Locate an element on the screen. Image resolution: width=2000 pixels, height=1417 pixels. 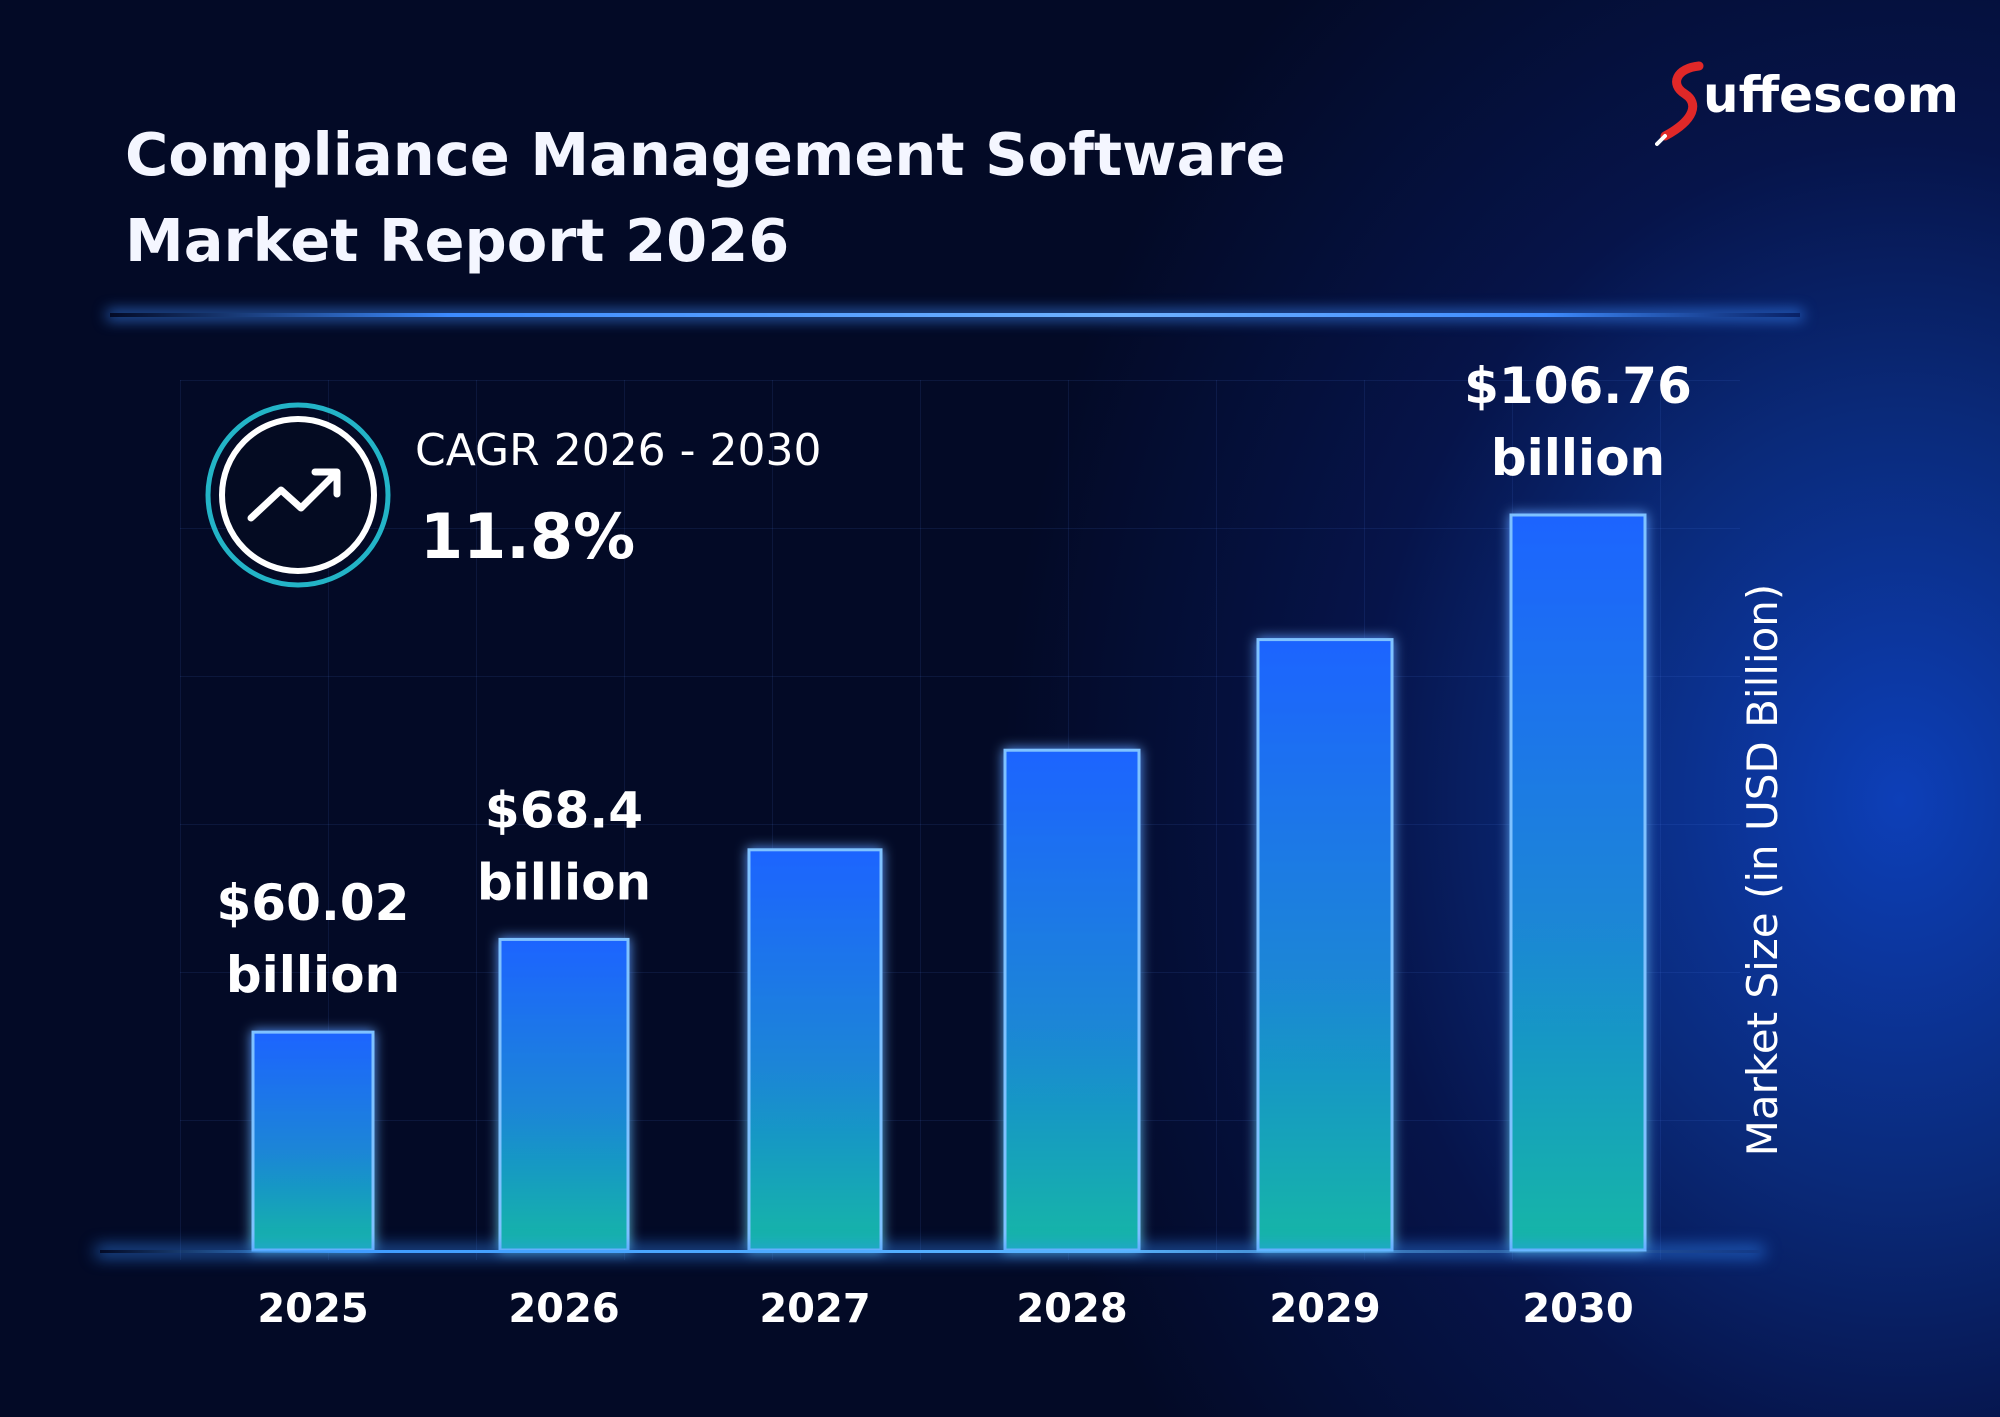
cagr-label: CAGR 2026 - 2030 is located at coordinates (618, 450).